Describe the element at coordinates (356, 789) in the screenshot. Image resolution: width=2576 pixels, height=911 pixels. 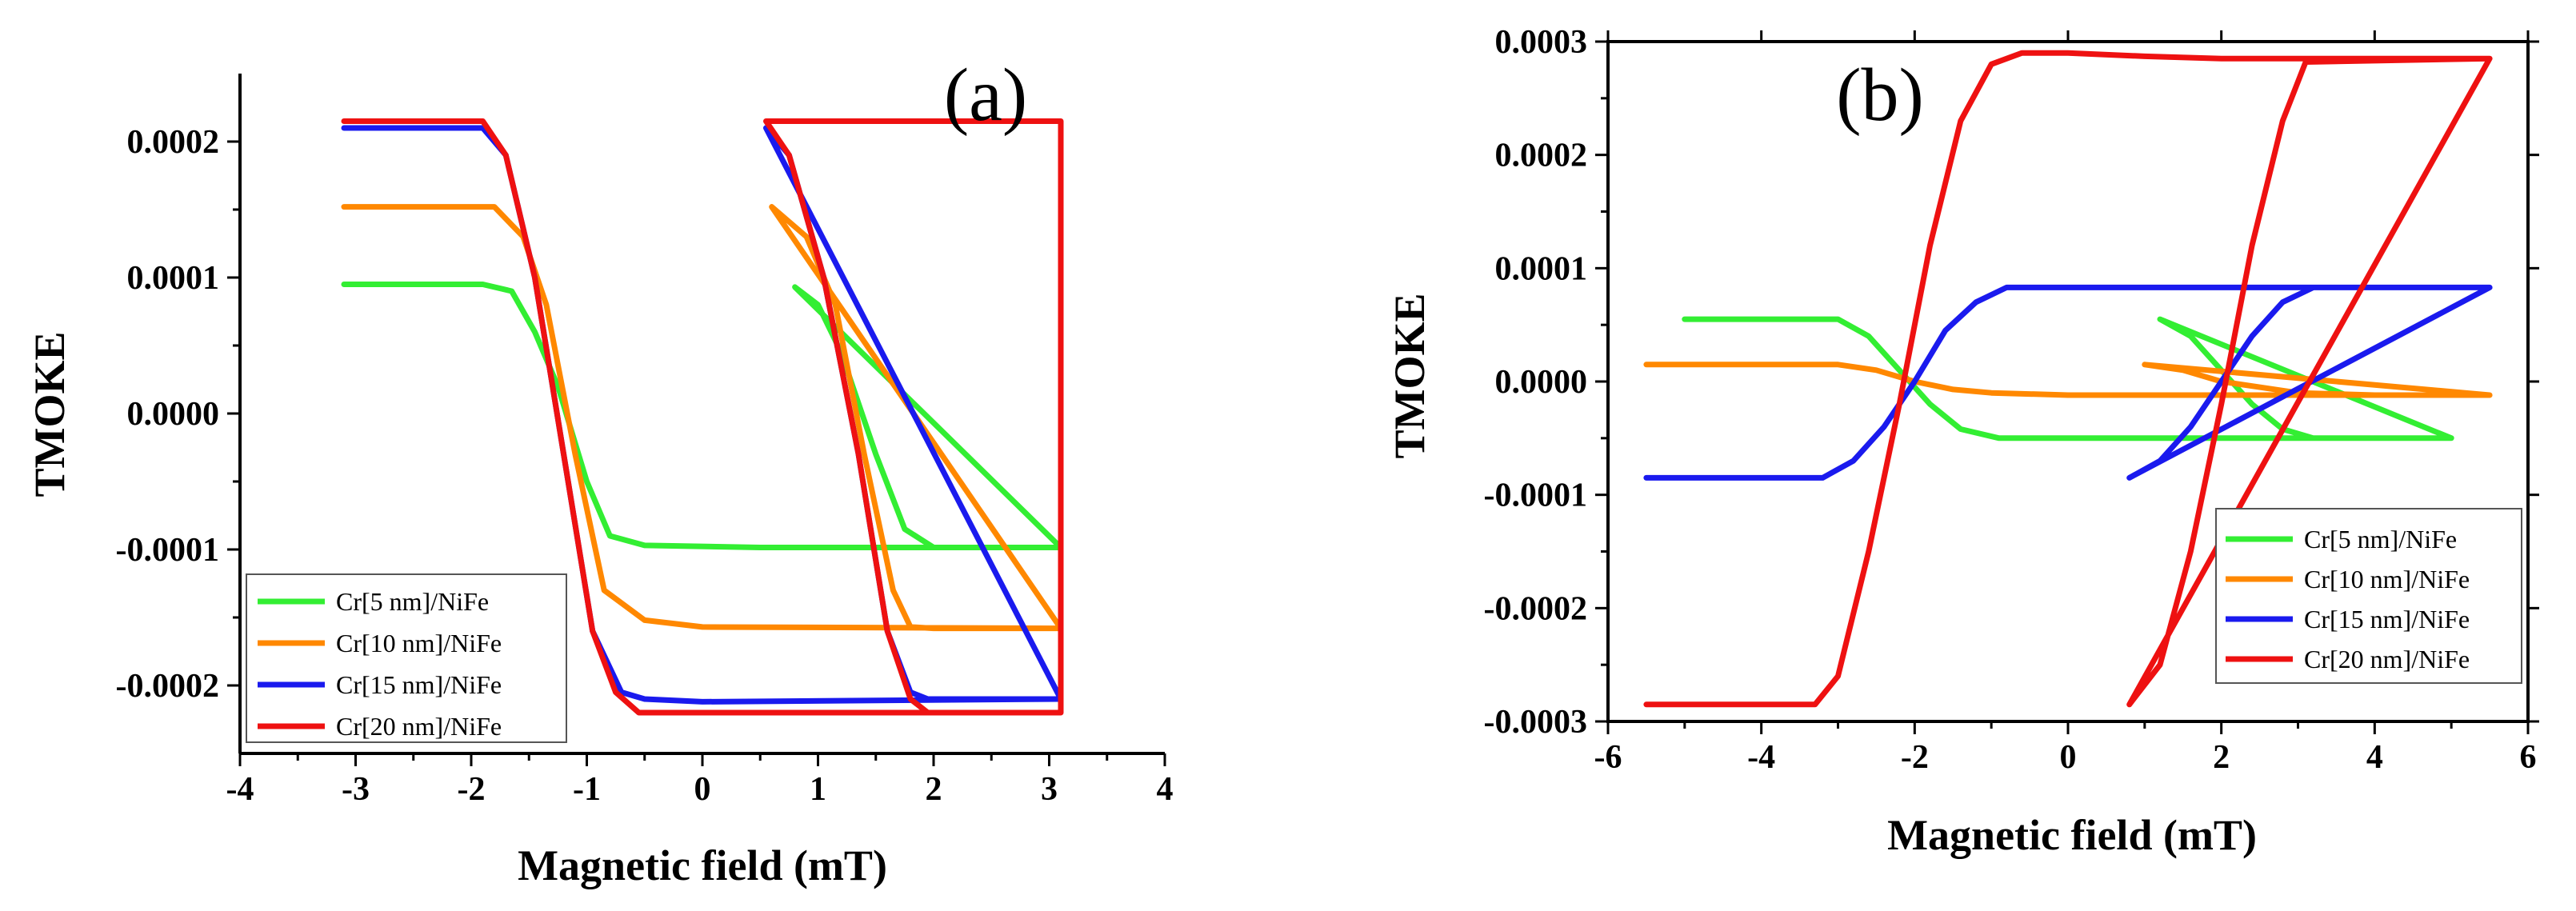
I see `x-tick-label: -3` at that location.